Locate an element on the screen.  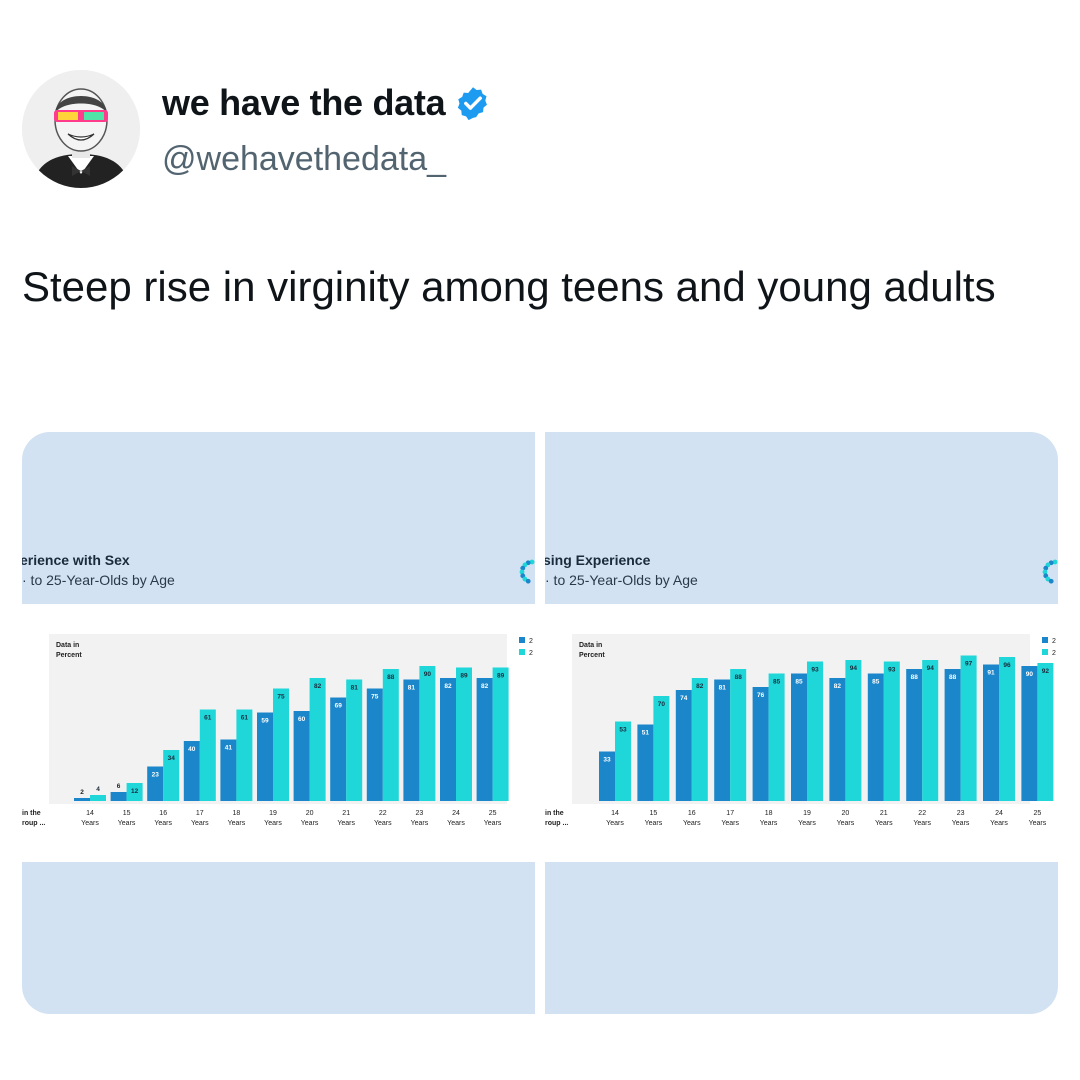
data-label-series2: 92 is located at coordinates (1046, 671).